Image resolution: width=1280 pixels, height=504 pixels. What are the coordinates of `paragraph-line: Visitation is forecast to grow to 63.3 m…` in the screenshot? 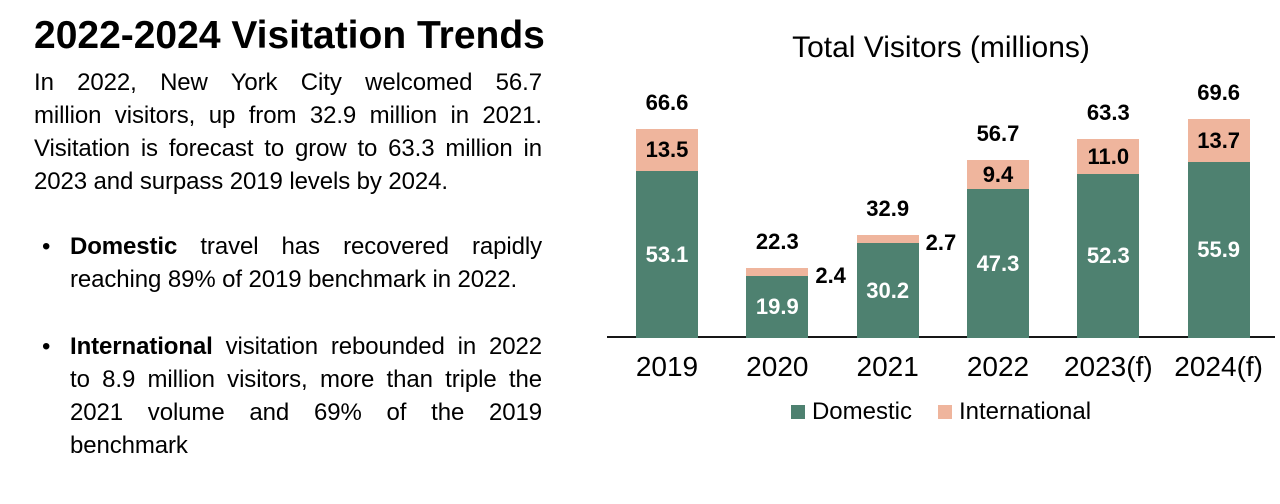 It's located at (288, 148).